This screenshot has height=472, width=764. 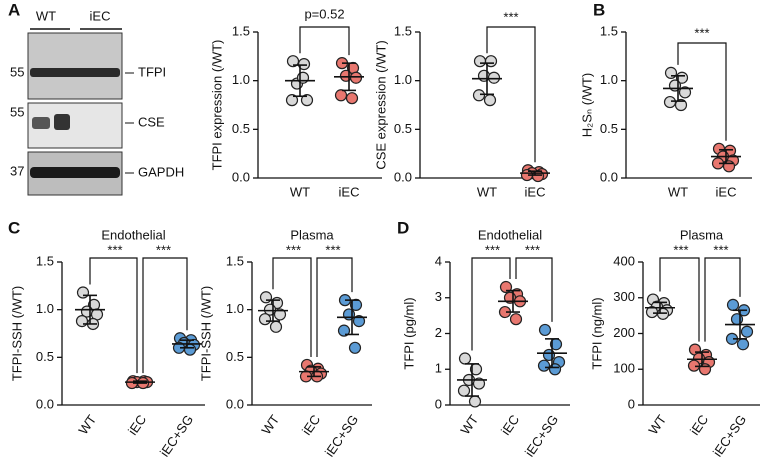 I want to click on y-tick-label: 100, so click(x=624, y=368).